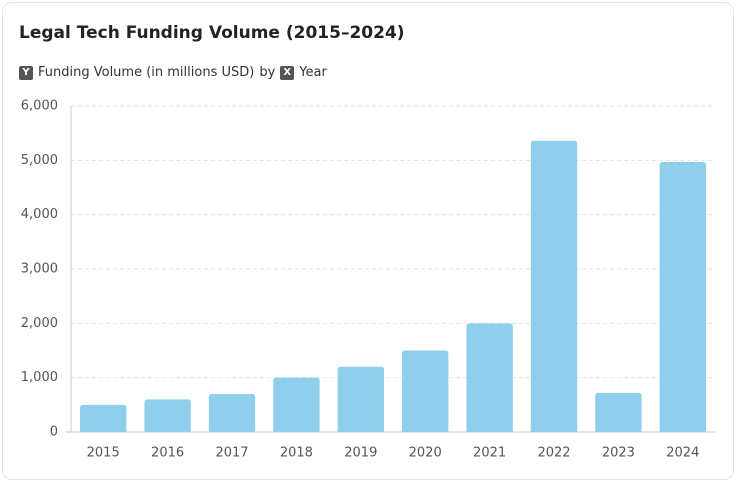  Describe the element at coordinates (287, 72) in the screenshot. I see `x-badge: X` at that location.